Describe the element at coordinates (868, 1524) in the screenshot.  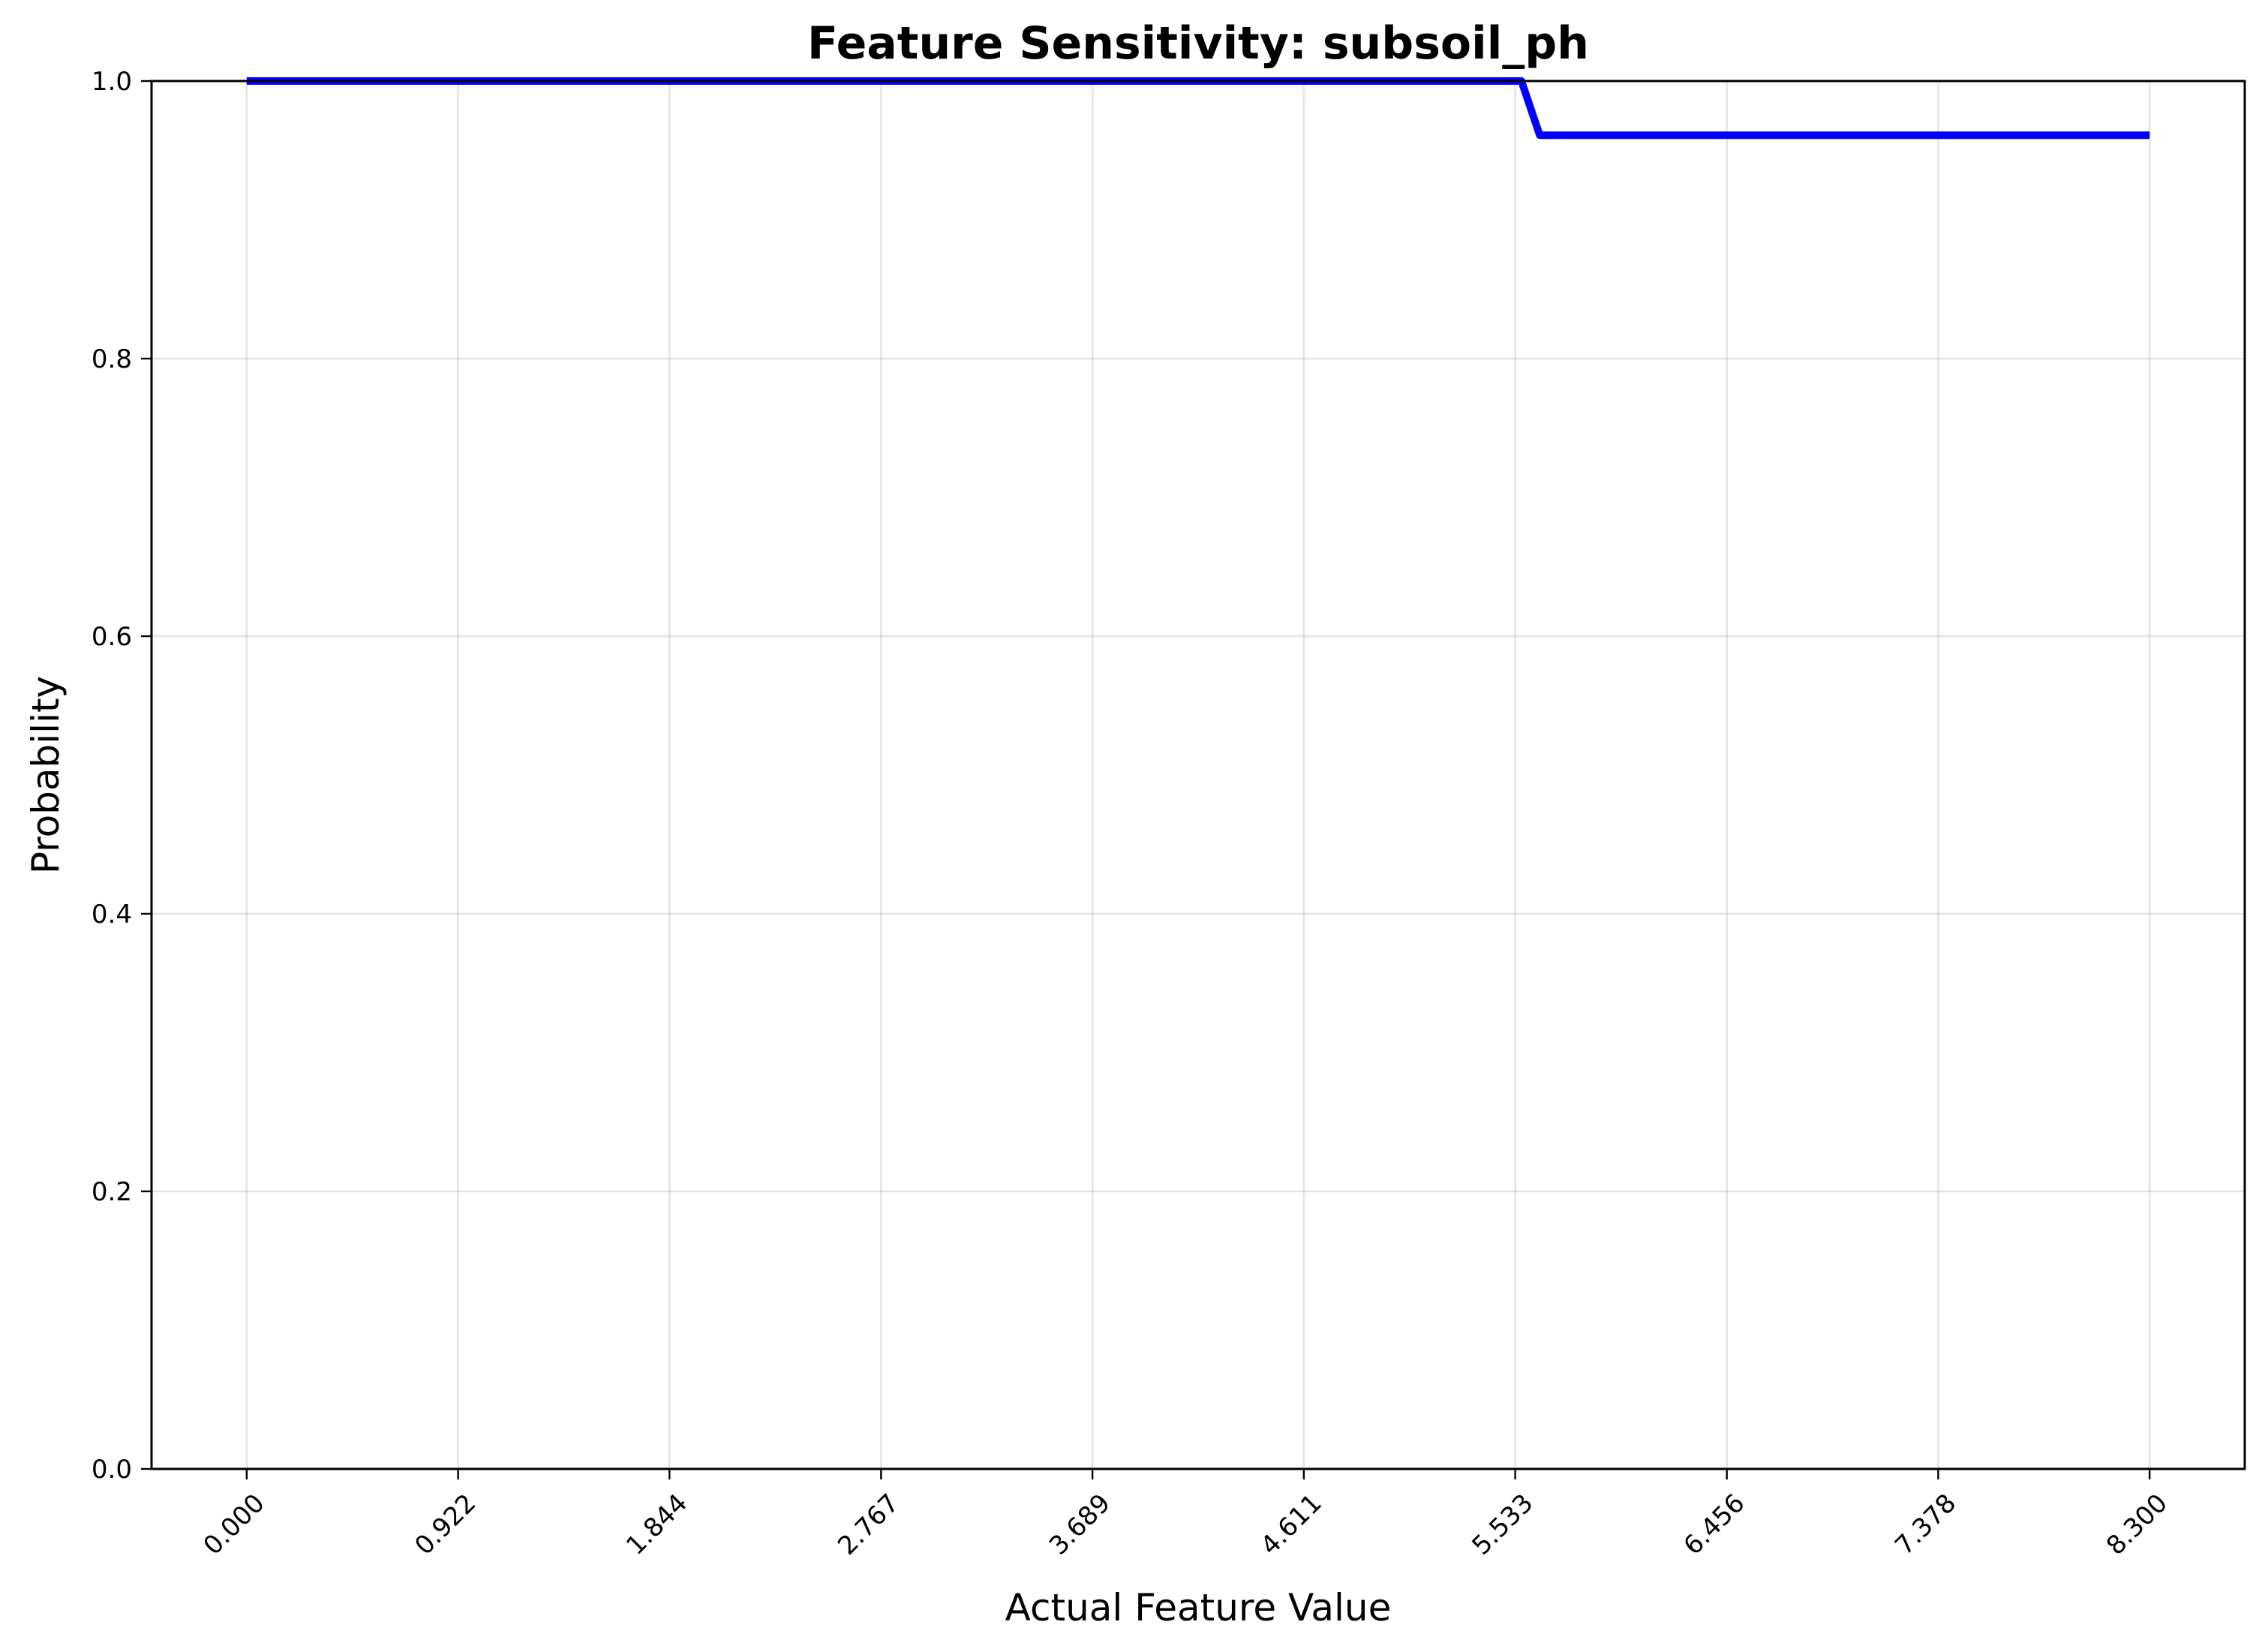
I see `x-tick-label: 2.767` at that location.